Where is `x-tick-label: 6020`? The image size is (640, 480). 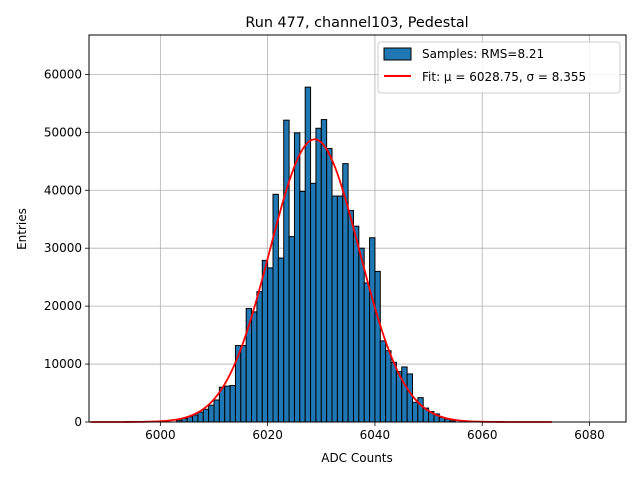 x-tick-label: 6020 is located at coordinates (267, 435).